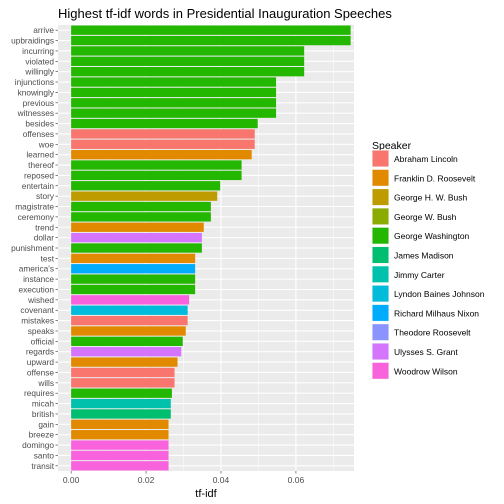 This screenshot has width=504, height=504. I want to click on x-axis-title: tf-idf, so click(206, 494).